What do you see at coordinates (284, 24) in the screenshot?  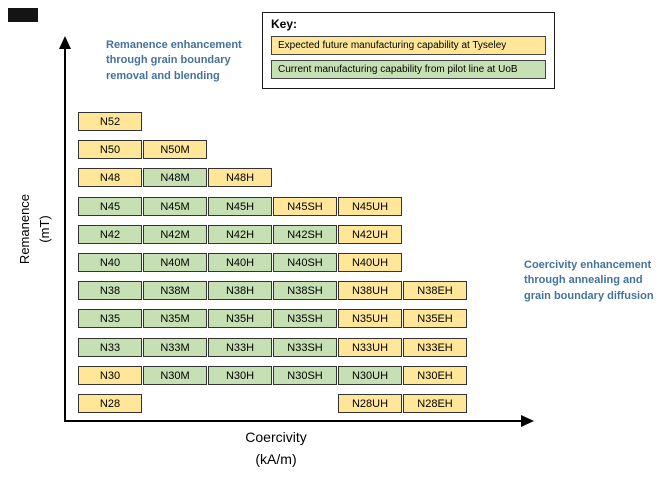 I see `legend-title: Key:` at bounding box center [284, 24].